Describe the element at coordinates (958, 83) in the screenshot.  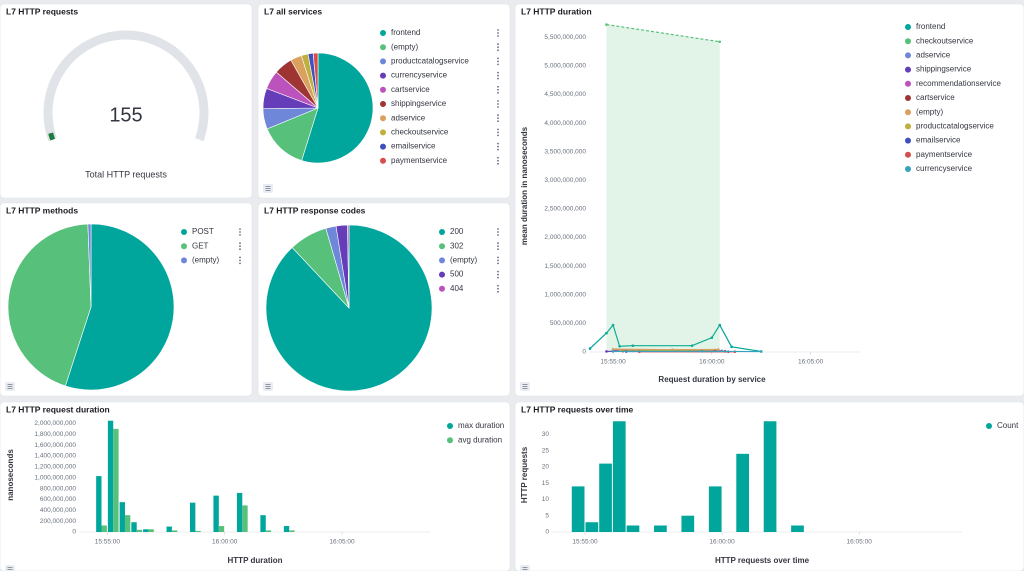
I see `legend-label: recommendationservice` at that location.